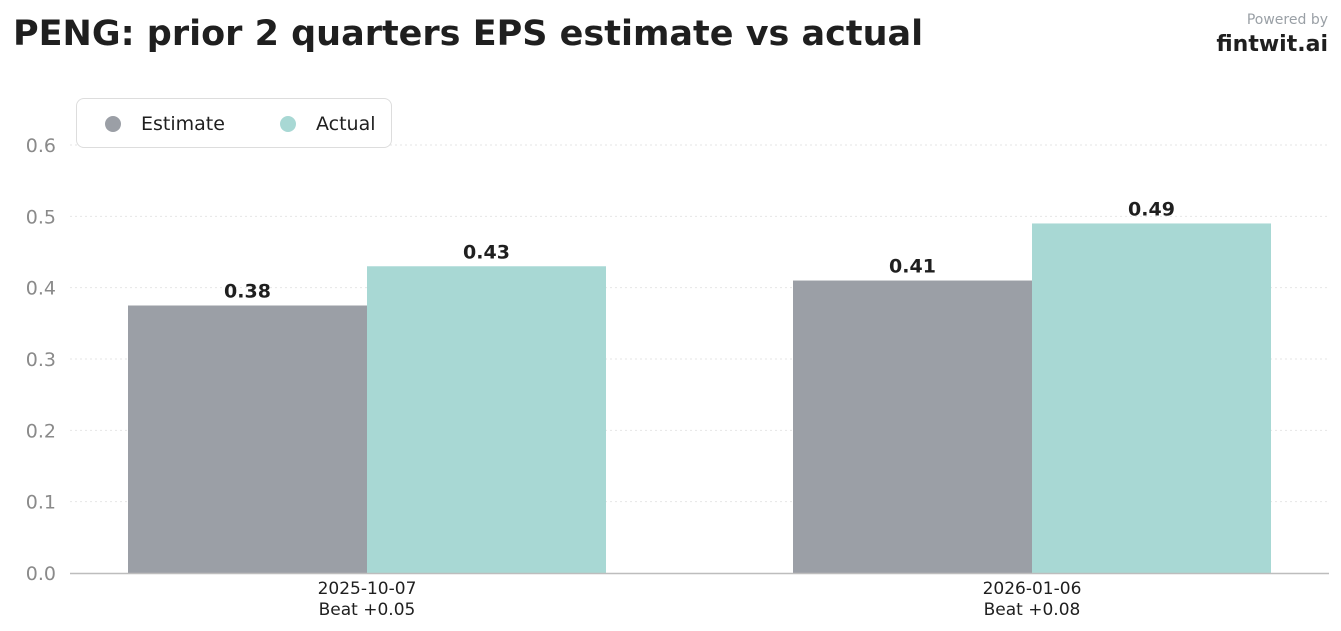 This screenshot has height=631, width=1341. I want to click on data-label: 0.49, so click(1151, 209).